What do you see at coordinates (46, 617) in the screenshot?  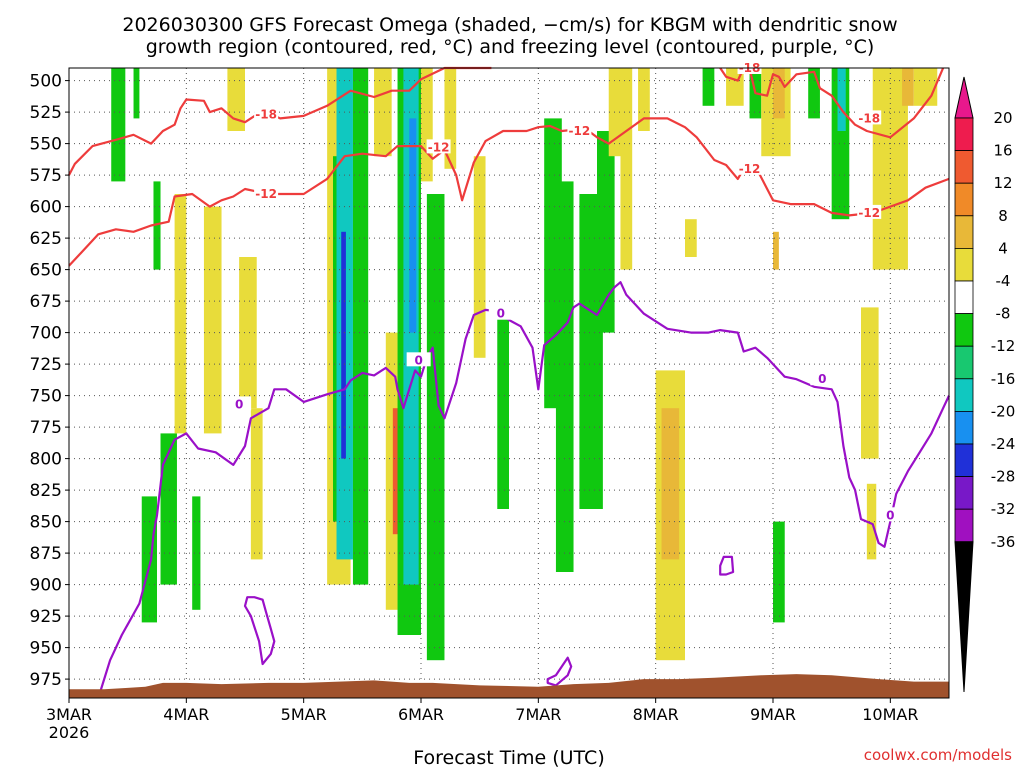 I see `y-tick-label-925: 925` at bounding box center [46, 617].